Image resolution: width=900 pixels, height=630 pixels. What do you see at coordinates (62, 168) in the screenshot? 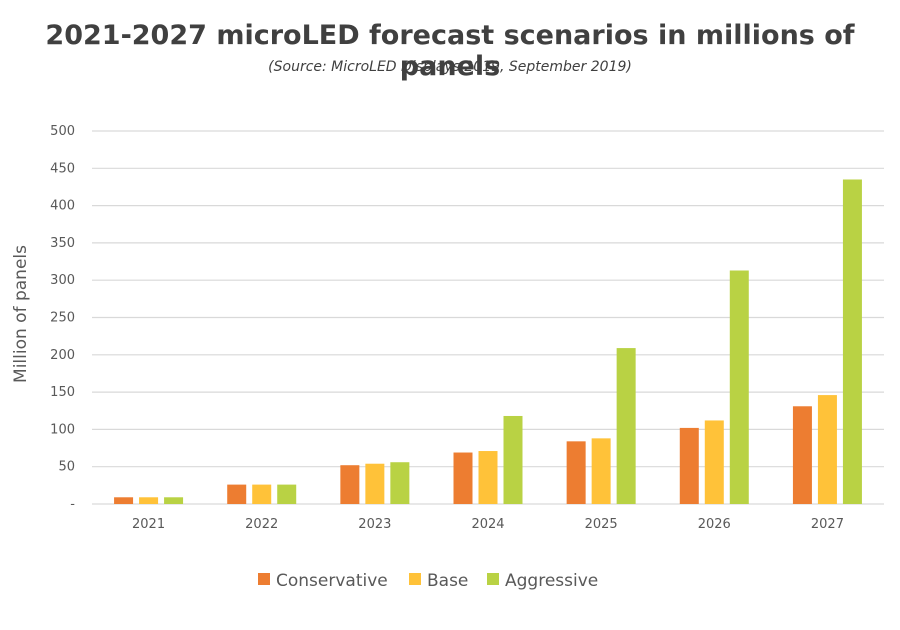
I see `y-tick-label: 450` at bounding box center [62, 168].